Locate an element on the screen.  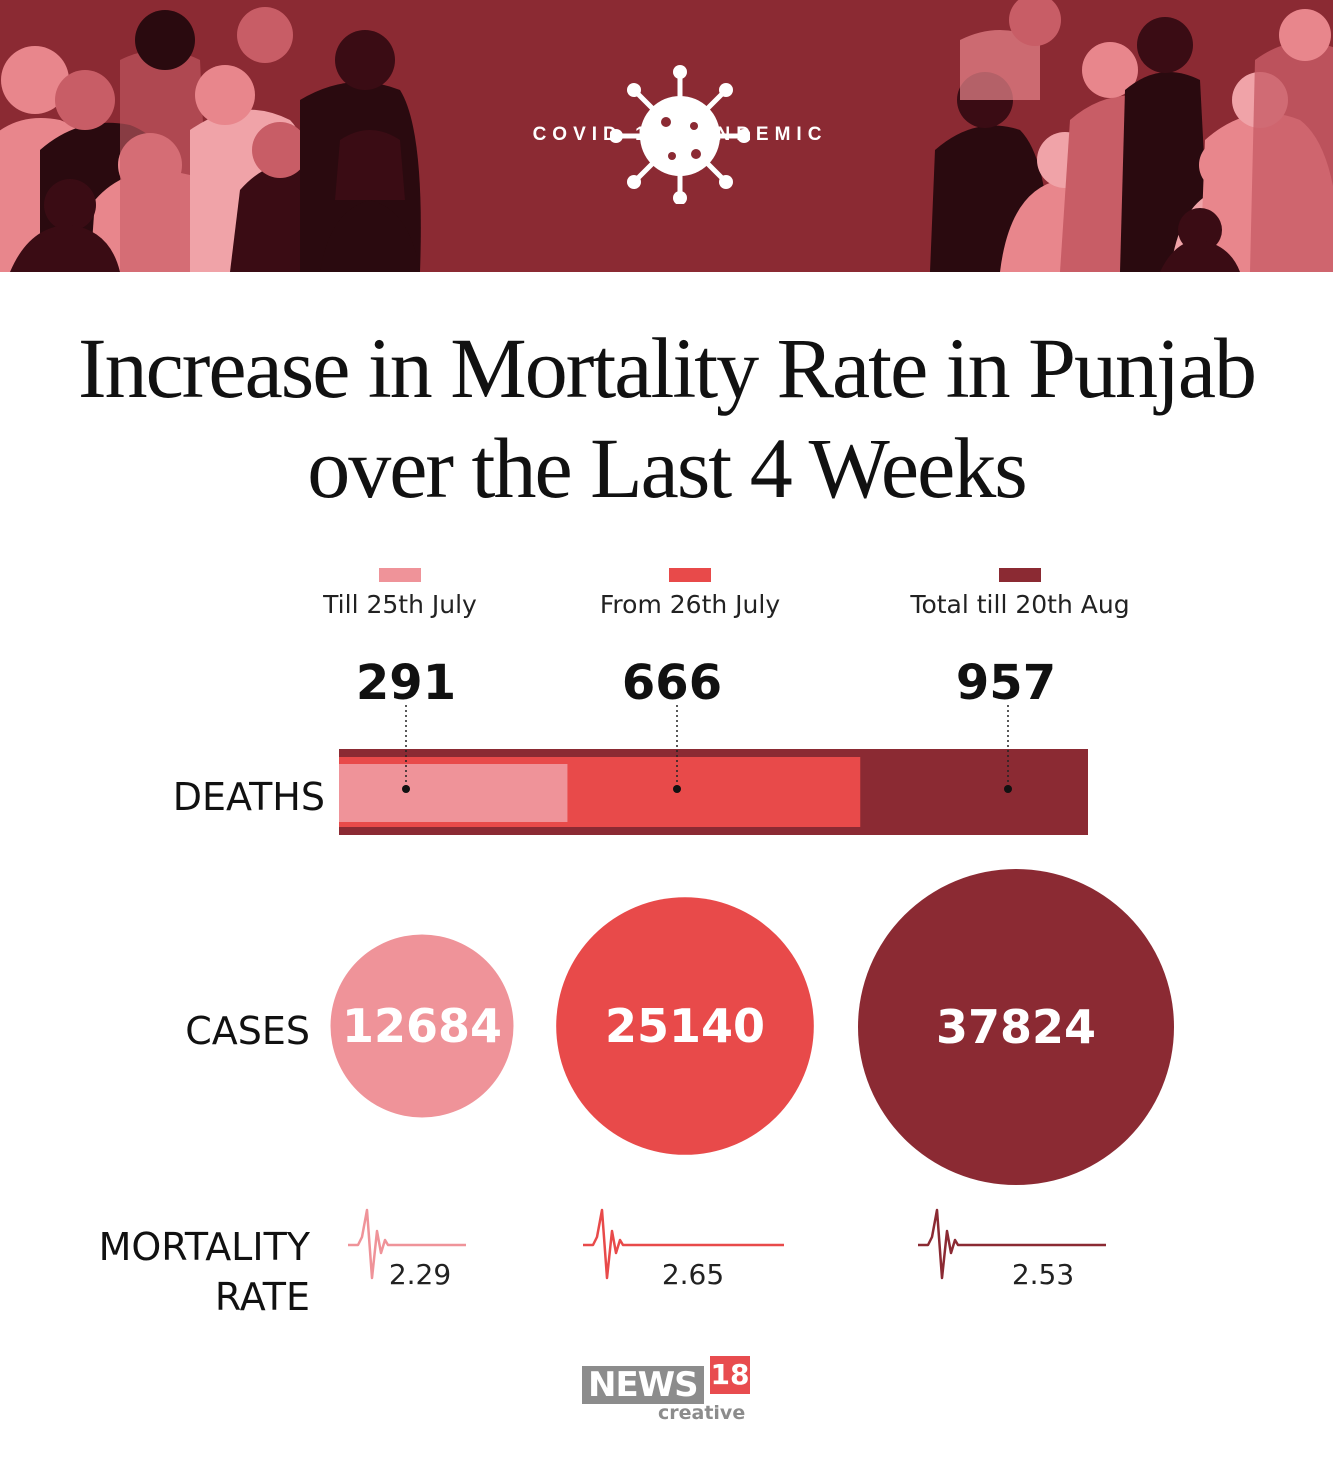
legend-label: From 26th July is located at coordinates (690, 604).